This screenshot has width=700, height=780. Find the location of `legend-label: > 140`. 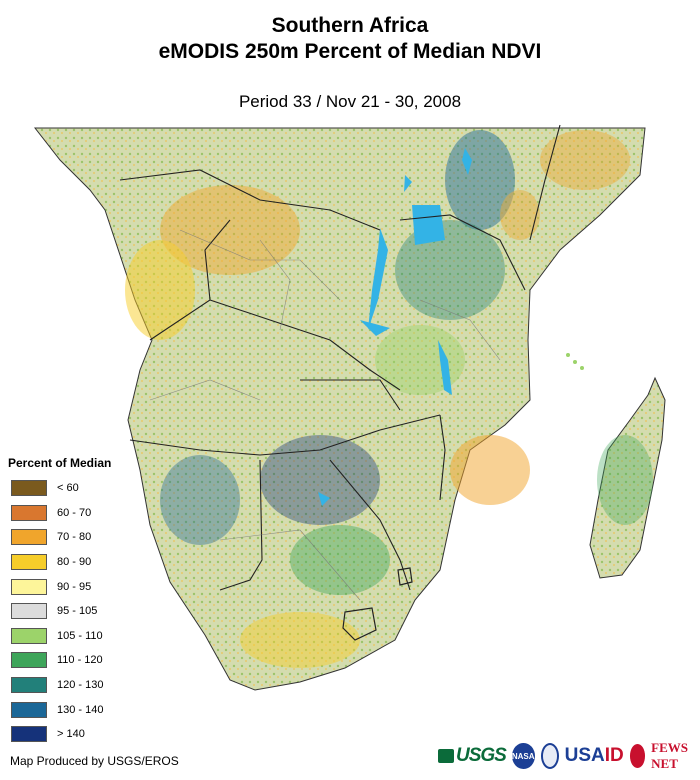

legend-label: > 140 is located at coordinates (71, 734).